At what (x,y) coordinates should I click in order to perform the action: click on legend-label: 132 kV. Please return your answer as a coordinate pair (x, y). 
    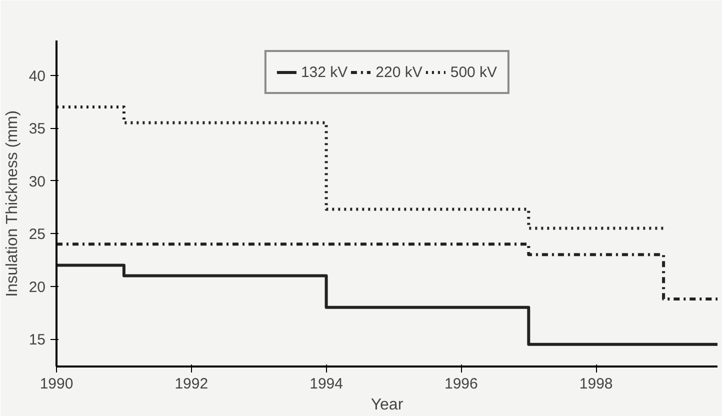
    Looking at the image, I should click on (324, 72).